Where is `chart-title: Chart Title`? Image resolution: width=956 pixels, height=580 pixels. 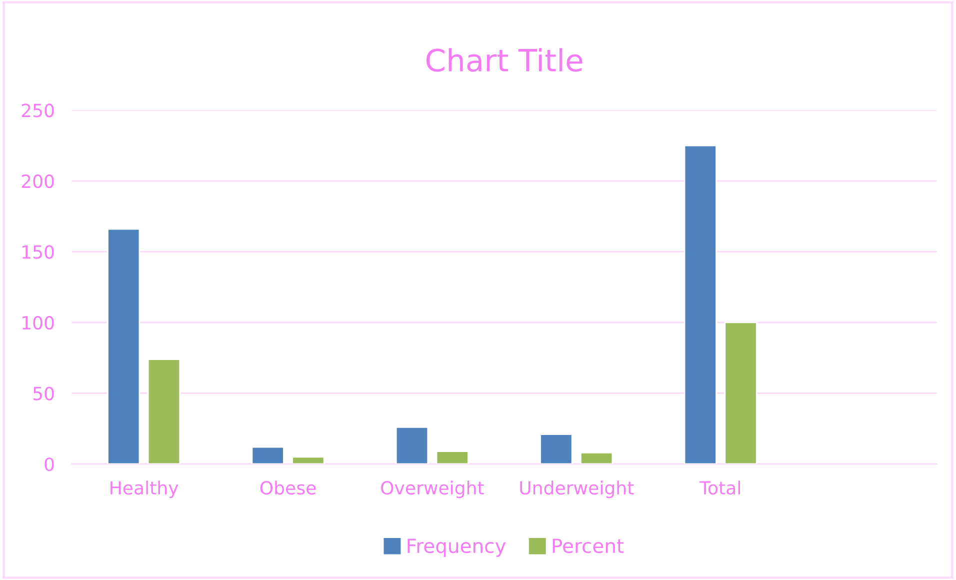 chart-title: Chart Title is located at coordinates (504, 60).